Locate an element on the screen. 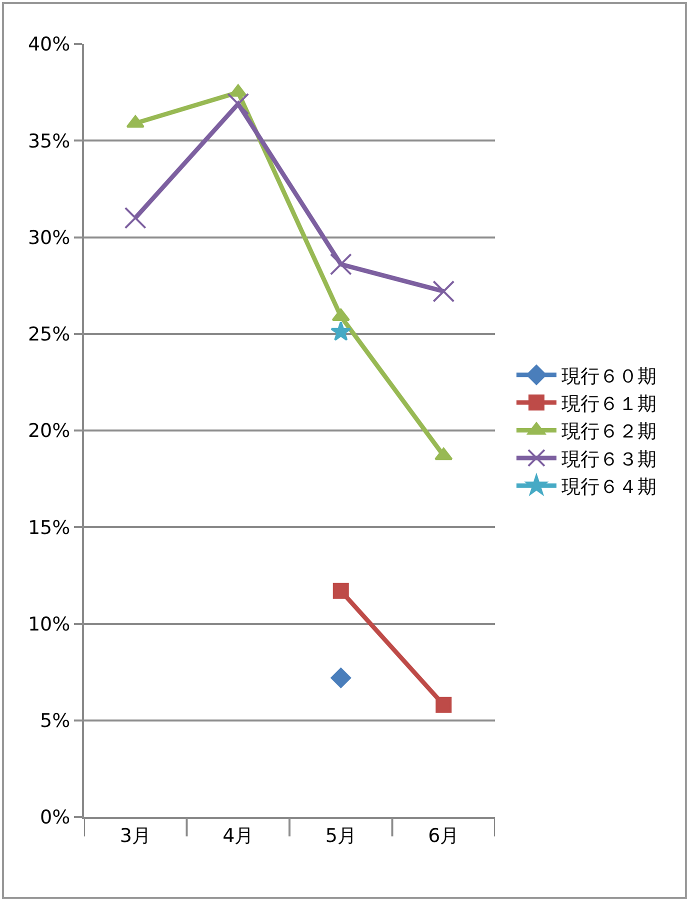 The height and width of the screenshot is (899, 687). x-tick-label: 6月 is located at coordinates (444, 835).